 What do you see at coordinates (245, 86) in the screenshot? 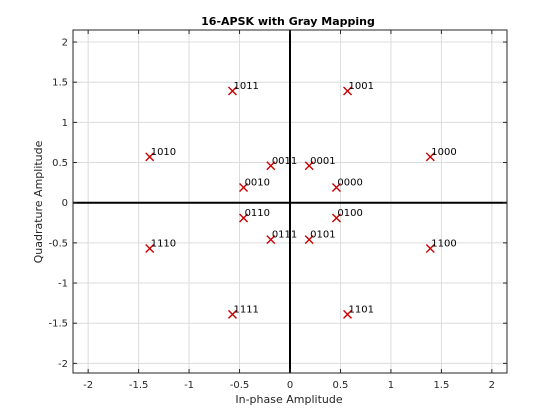
I see `point-label: 1011` at bounding box center [245, 86].